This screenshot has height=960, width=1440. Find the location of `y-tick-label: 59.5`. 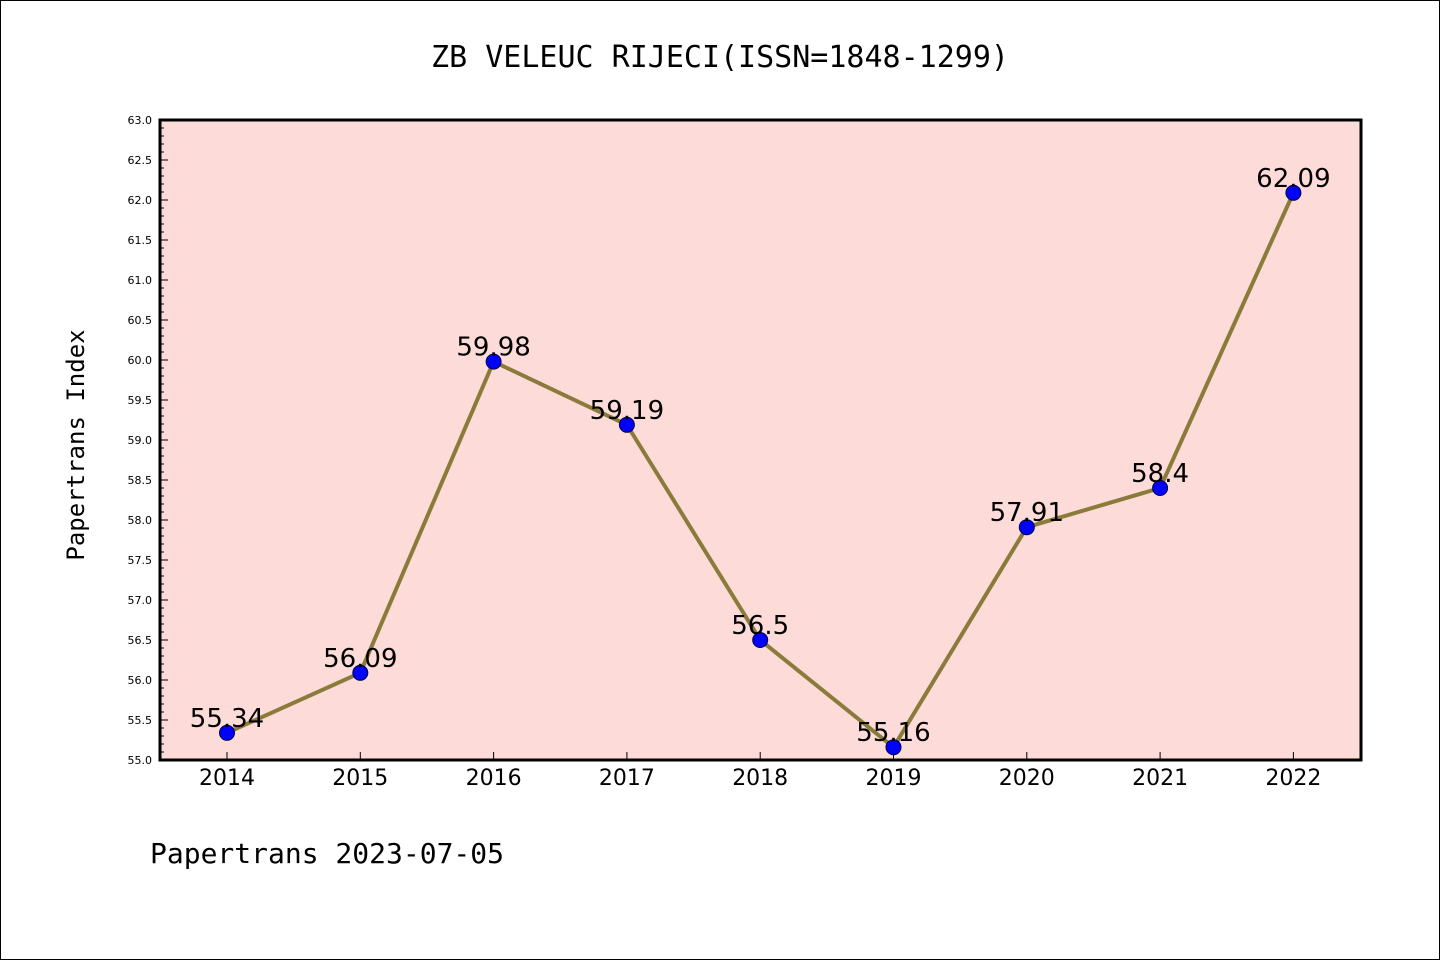

y-tick-label: 59.5 is located at coordinates (140, 400).